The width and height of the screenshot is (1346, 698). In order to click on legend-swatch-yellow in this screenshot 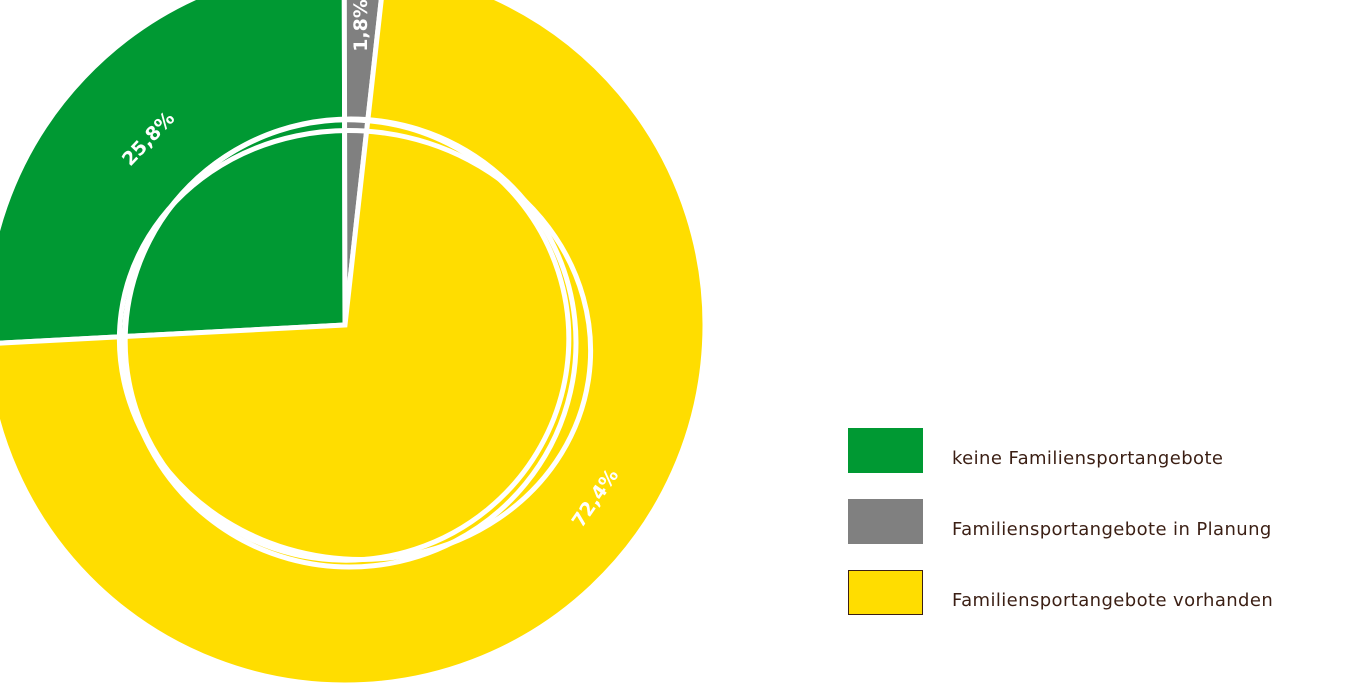, I will do `click(885, 592)`.